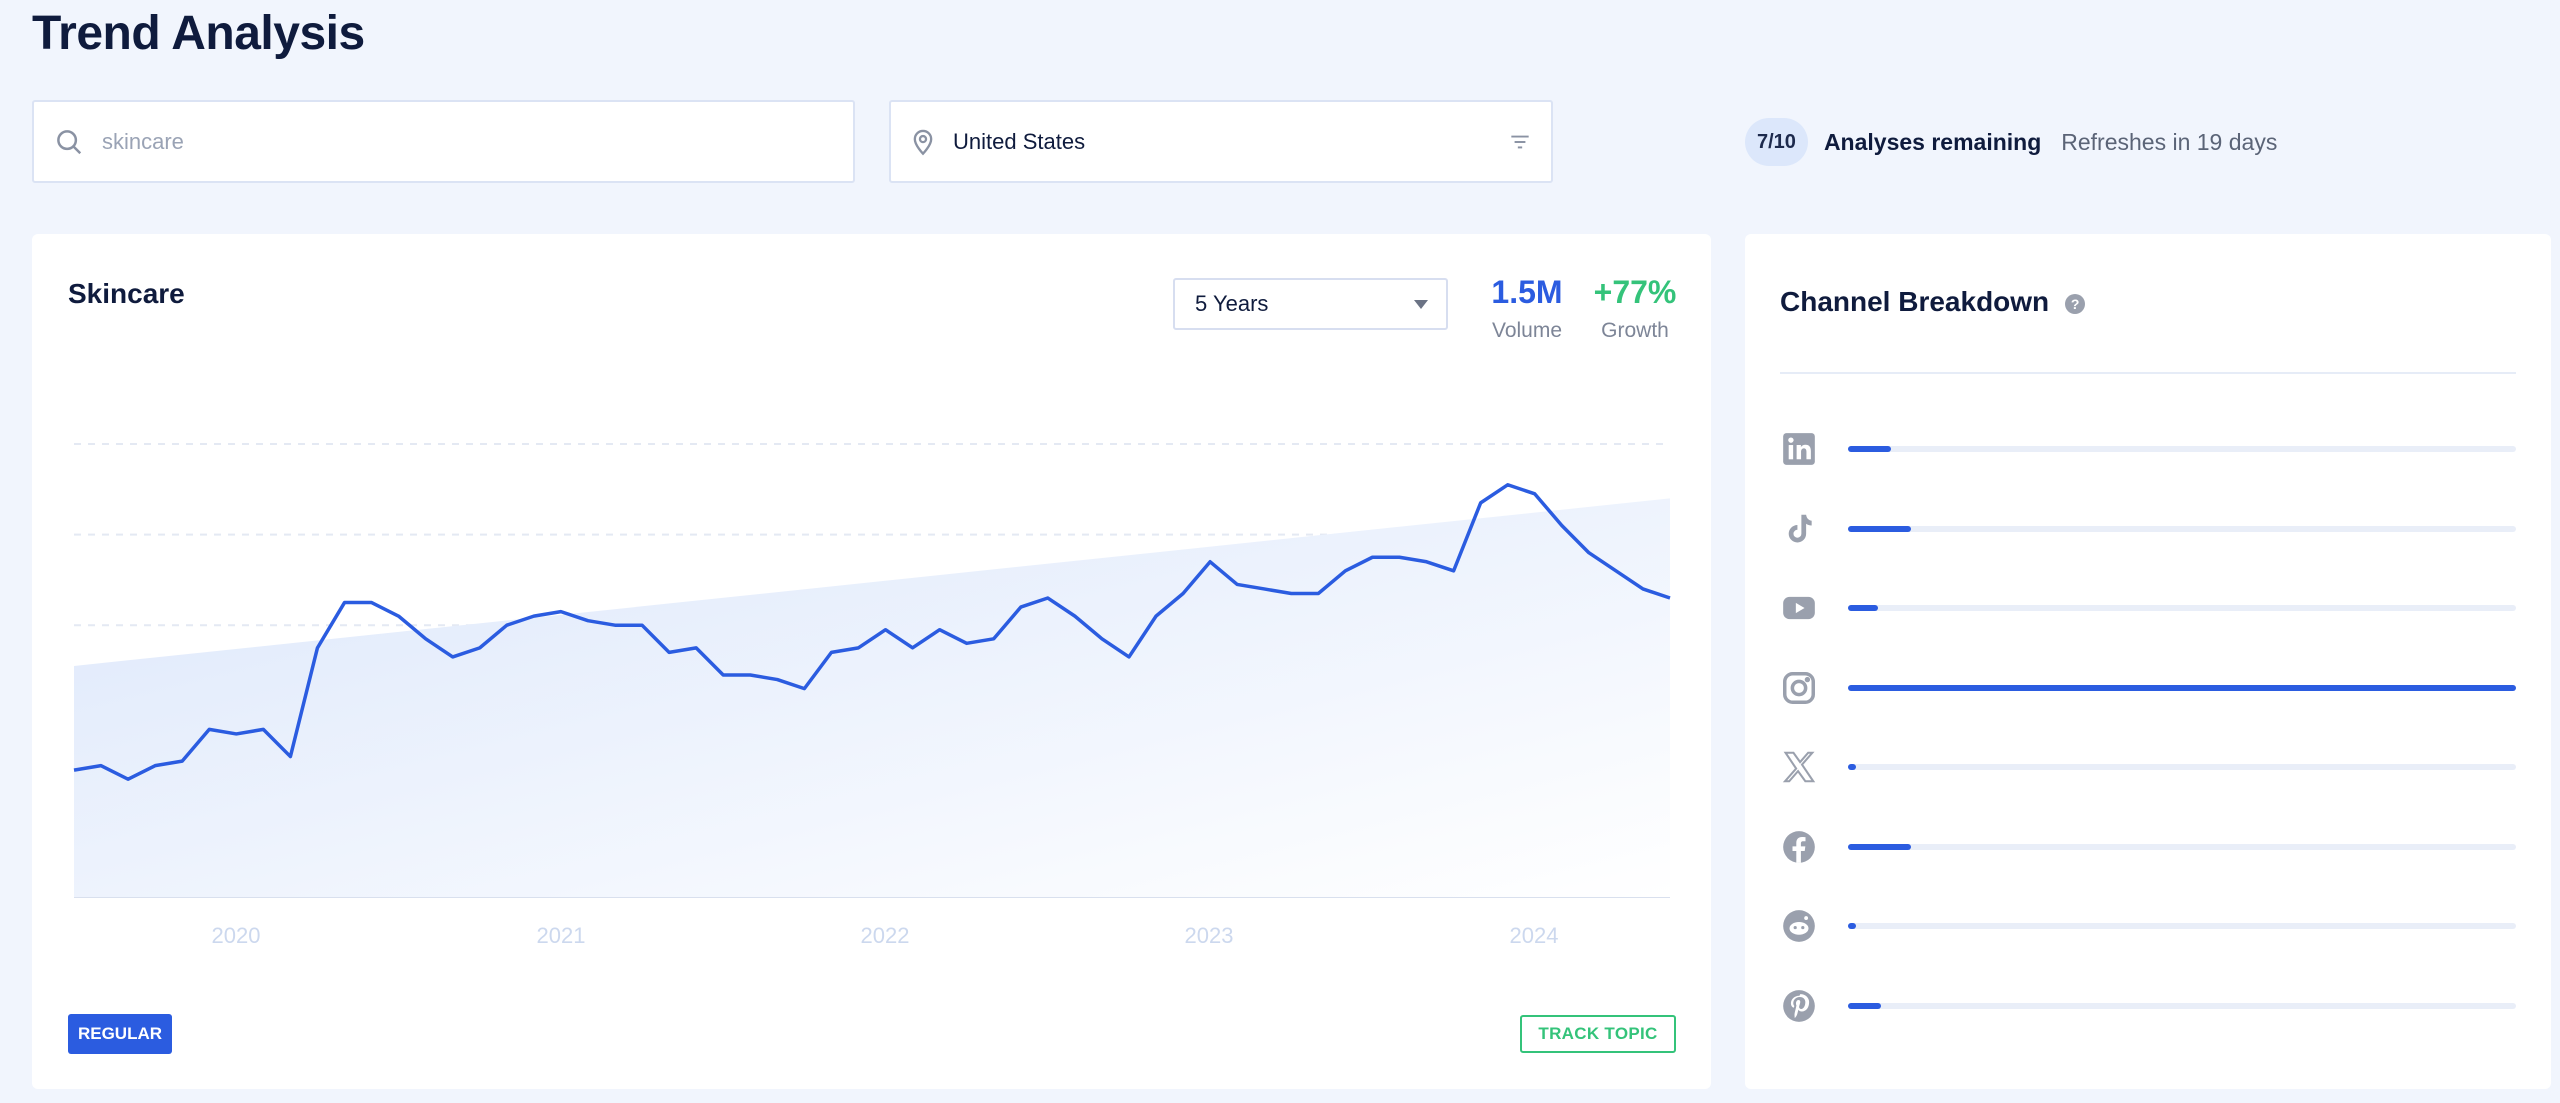 This screenshot has width=2560, height=1103. What do you see at coordinates (1799, 926) in the screenshot?
I see `reddit-icon` at bounding box center [1799, 926].